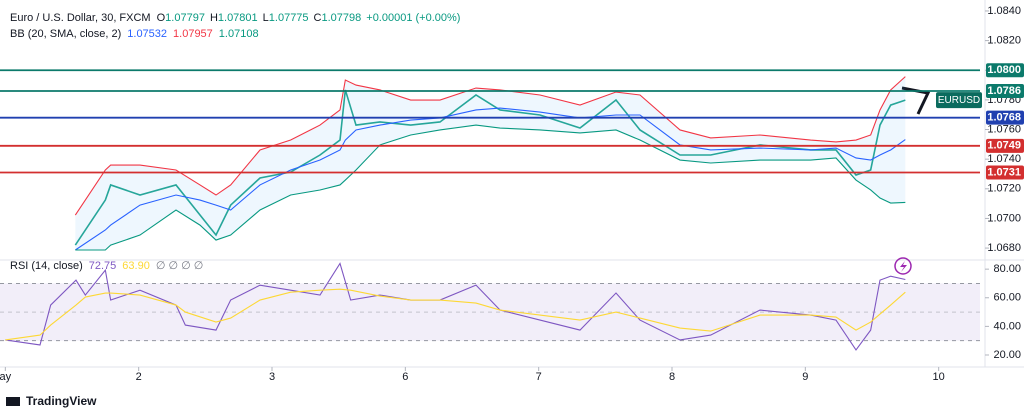 This screenshot has width=1024, height=413. Describe the element at coordinates (147, 34) in the screenshot. I see `legend-text: 1.07532` at that location.